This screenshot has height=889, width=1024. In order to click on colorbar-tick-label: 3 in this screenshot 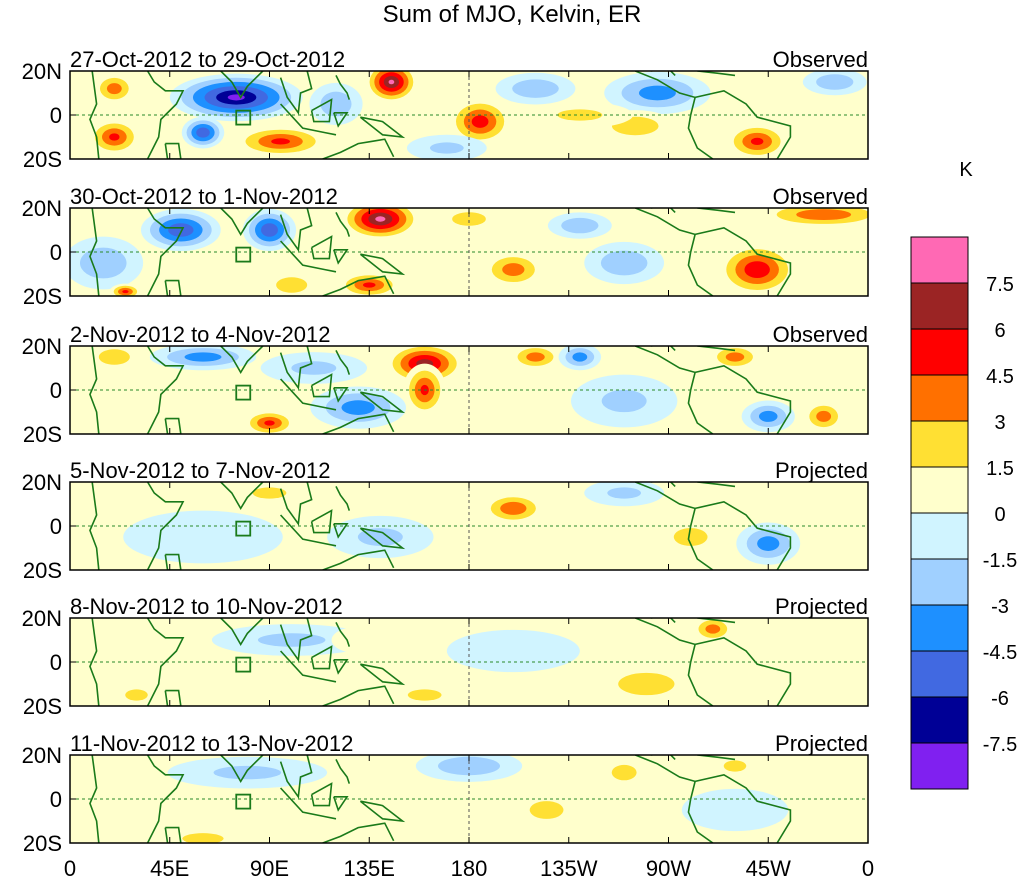, I will do `click(999, 423)`.